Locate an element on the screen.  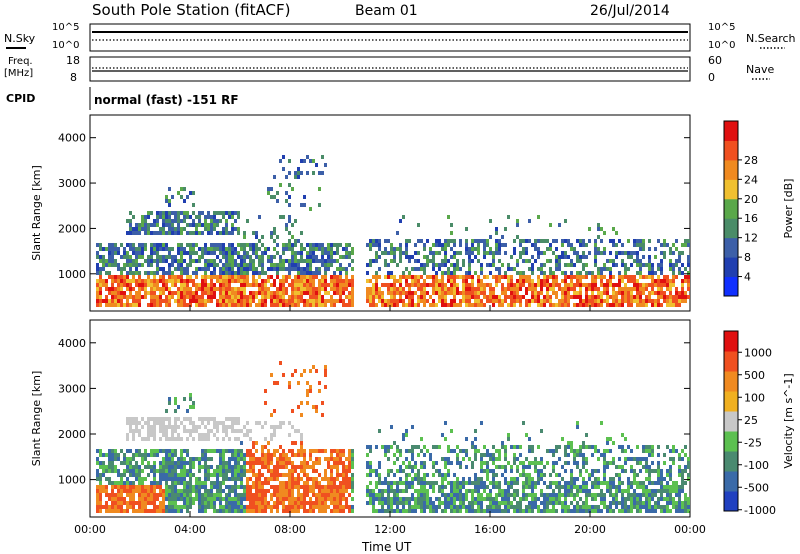
x-tick-label: 00:00 is located at coordinates (690, 529).